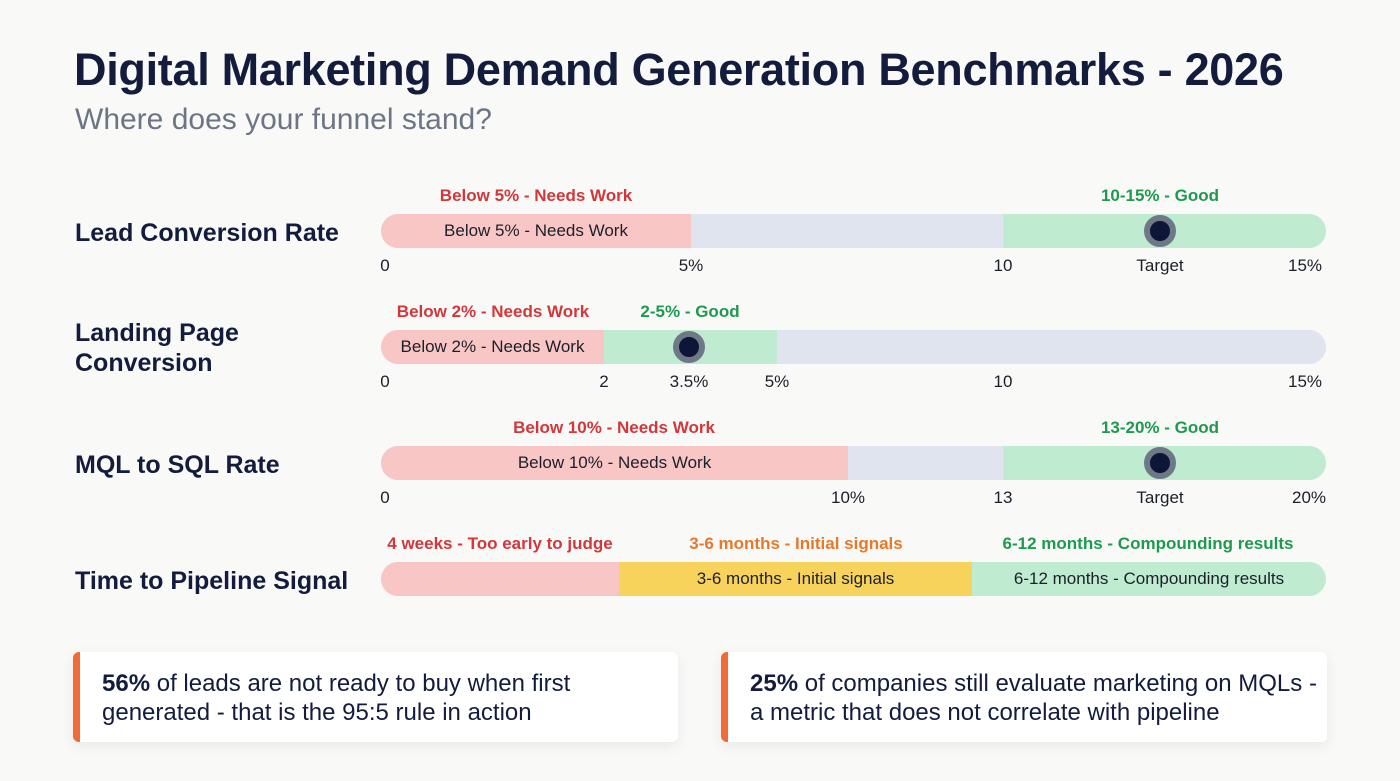 The height and width of the screenshot is (781, 1400). What do you see at coordinates (774, 683) in the screenshot?
I see `callout-stat: 25%` at bounding box center [774, 683].